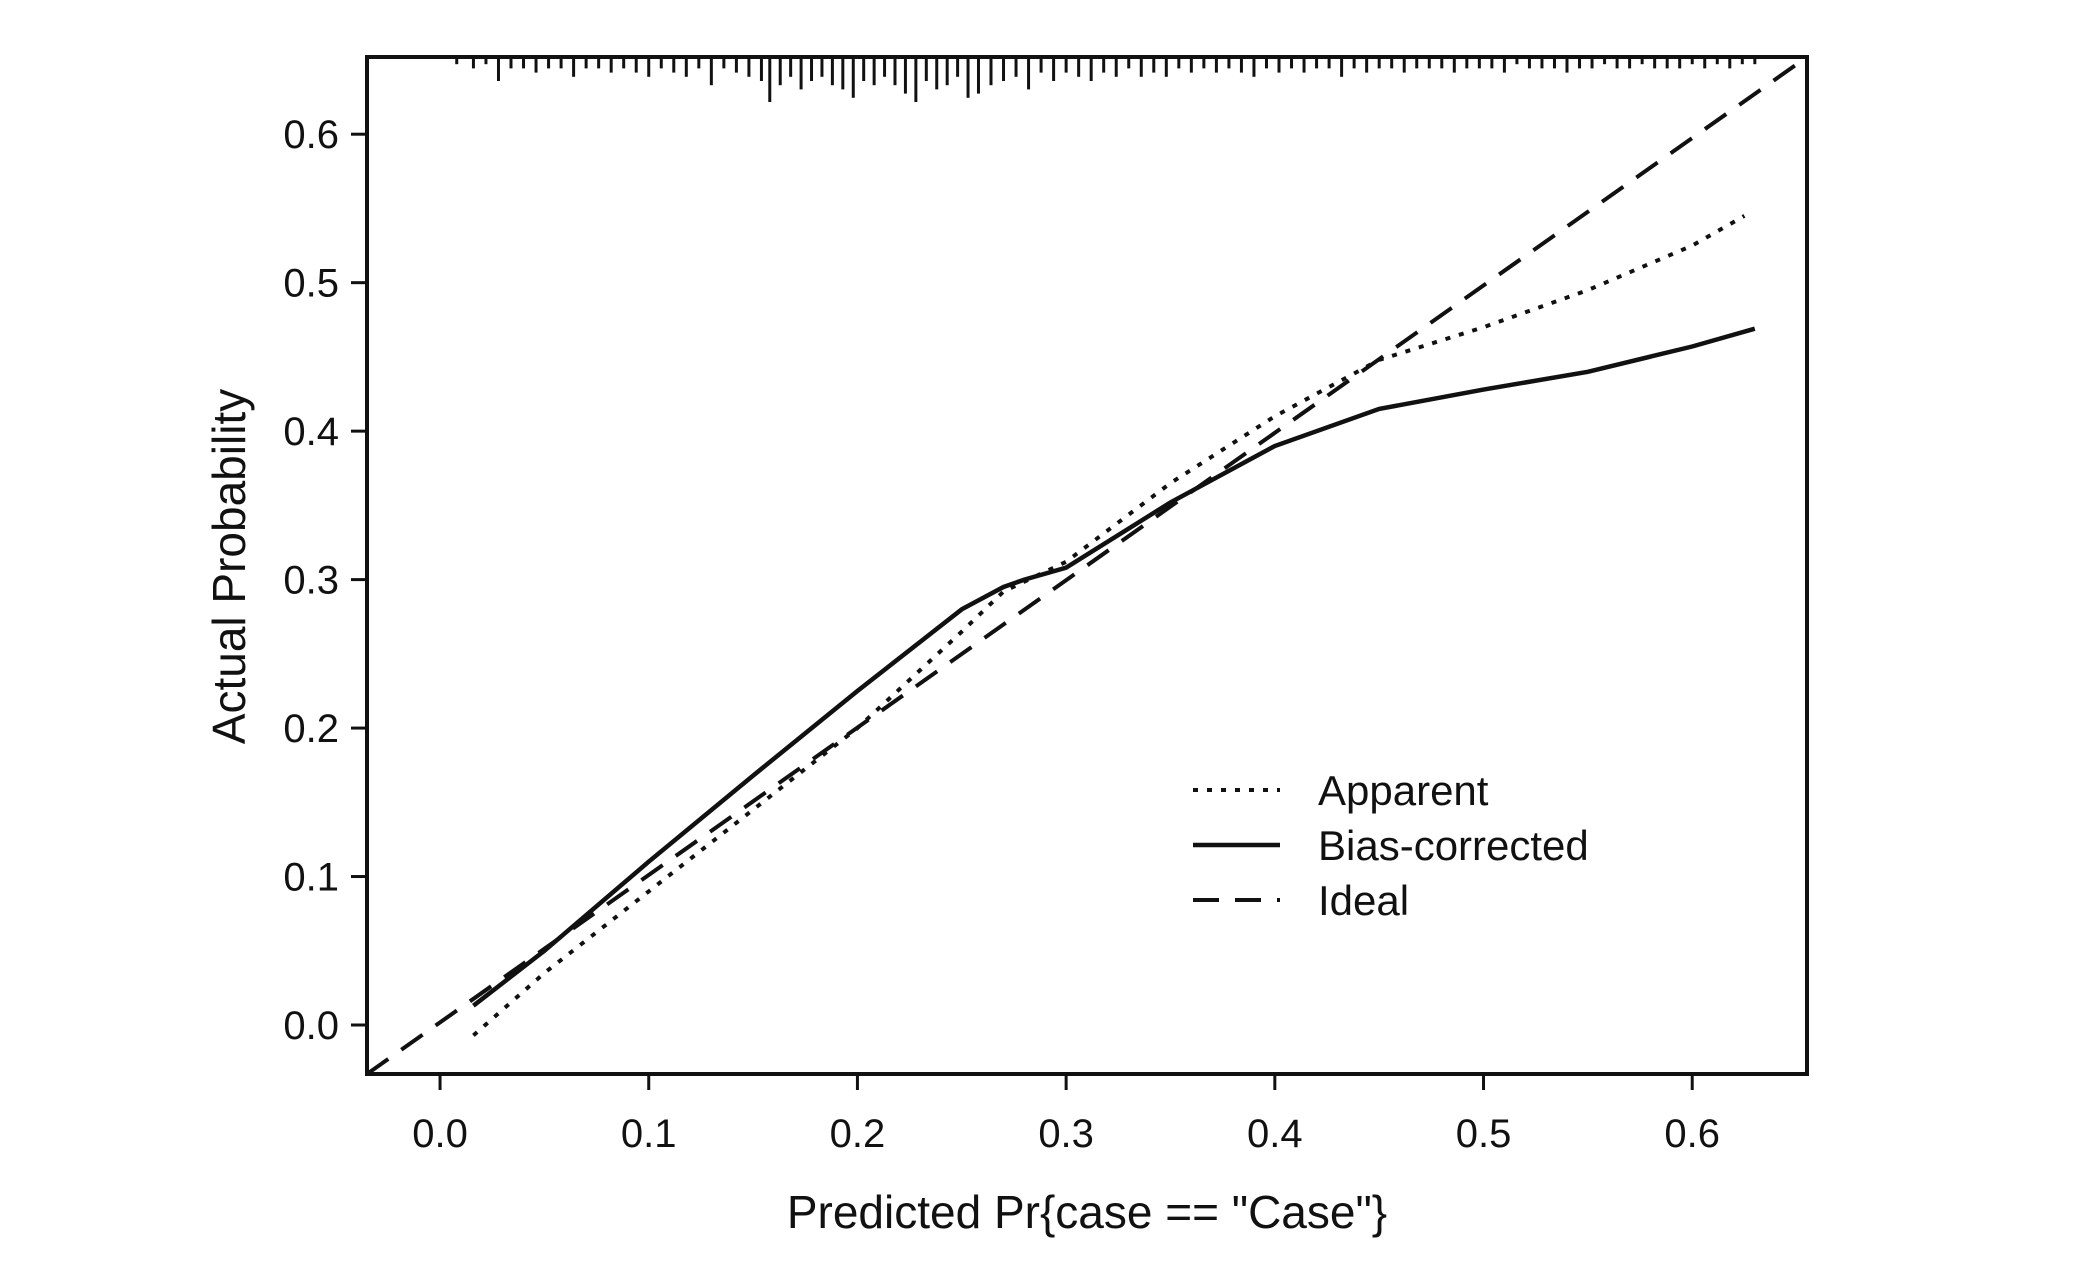  What do you see at coordinates (1453, 845) in the screenshot?
I see `legend-label-bias-corrected: Bias-corrected` at bounding box center [1453, 845].